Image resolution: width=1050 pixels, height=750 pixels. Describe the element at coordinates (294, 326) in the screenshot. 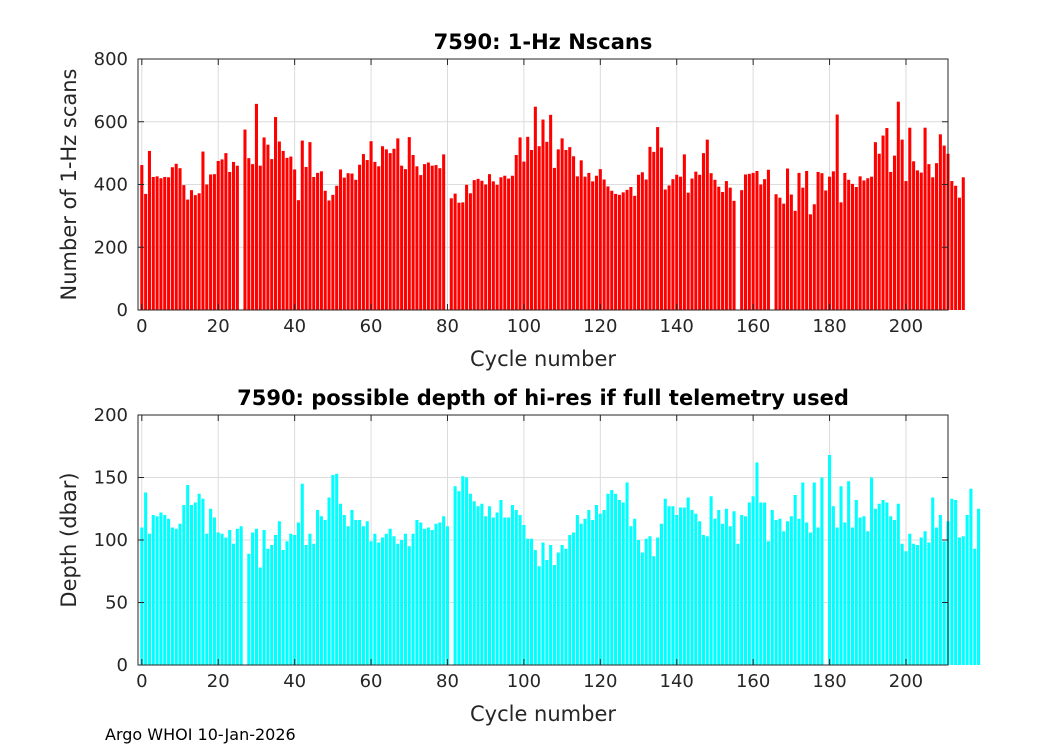

I see `nscans-x-tick-label: 40` at that location.